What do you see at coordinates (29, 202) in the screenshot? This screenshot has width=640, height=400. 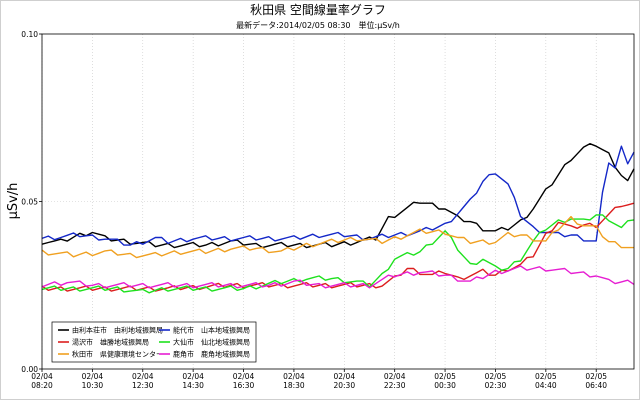 I see `y-tick-label: 0.05` at bounding box center [29, 202].